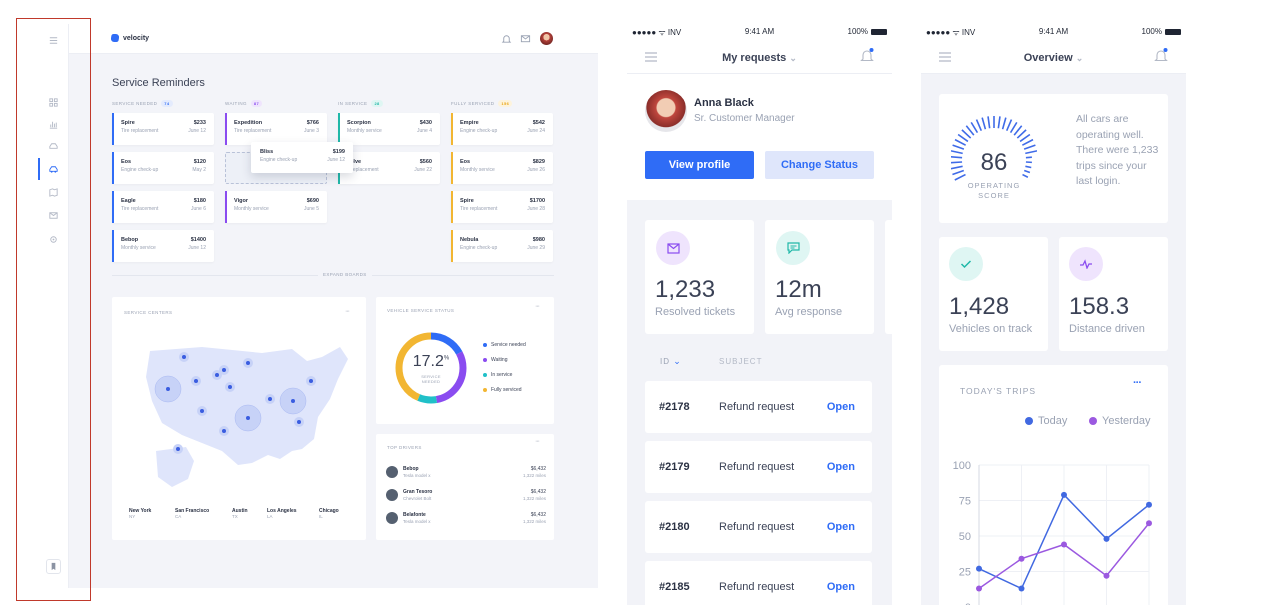  I want to click on profile-role: Sr. Customer Manager, so click(744, 118).